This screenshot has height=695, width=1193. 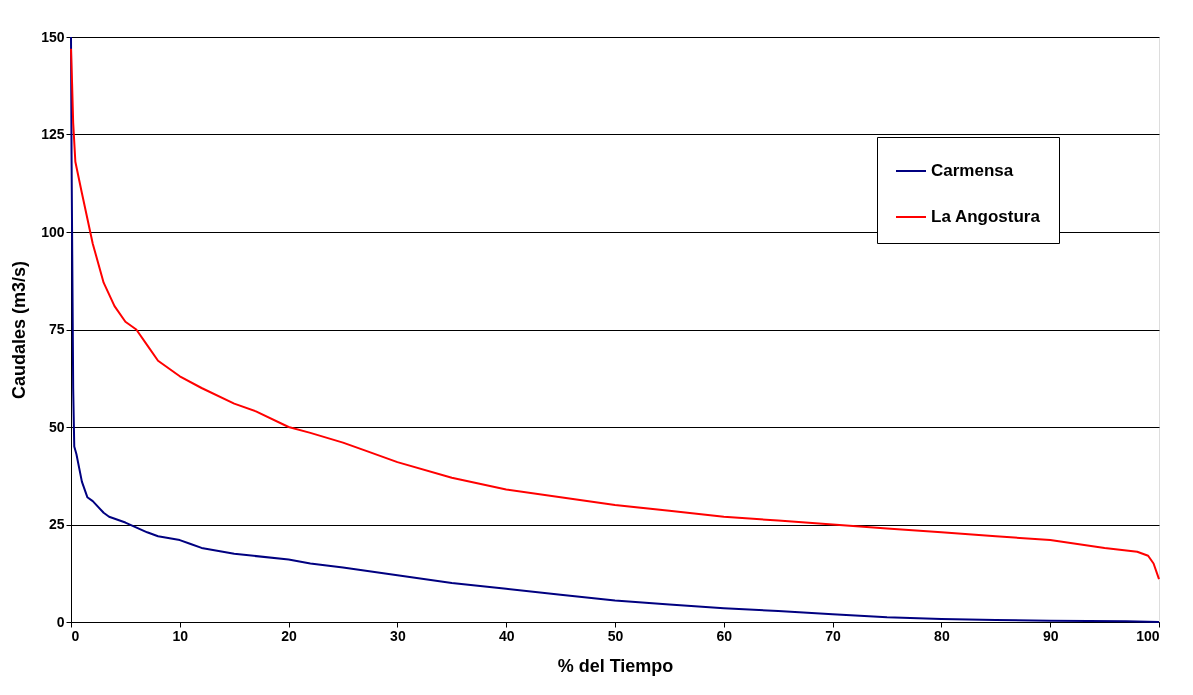 I want to click on y-tick-label: 150, so click(x=53, y=36).